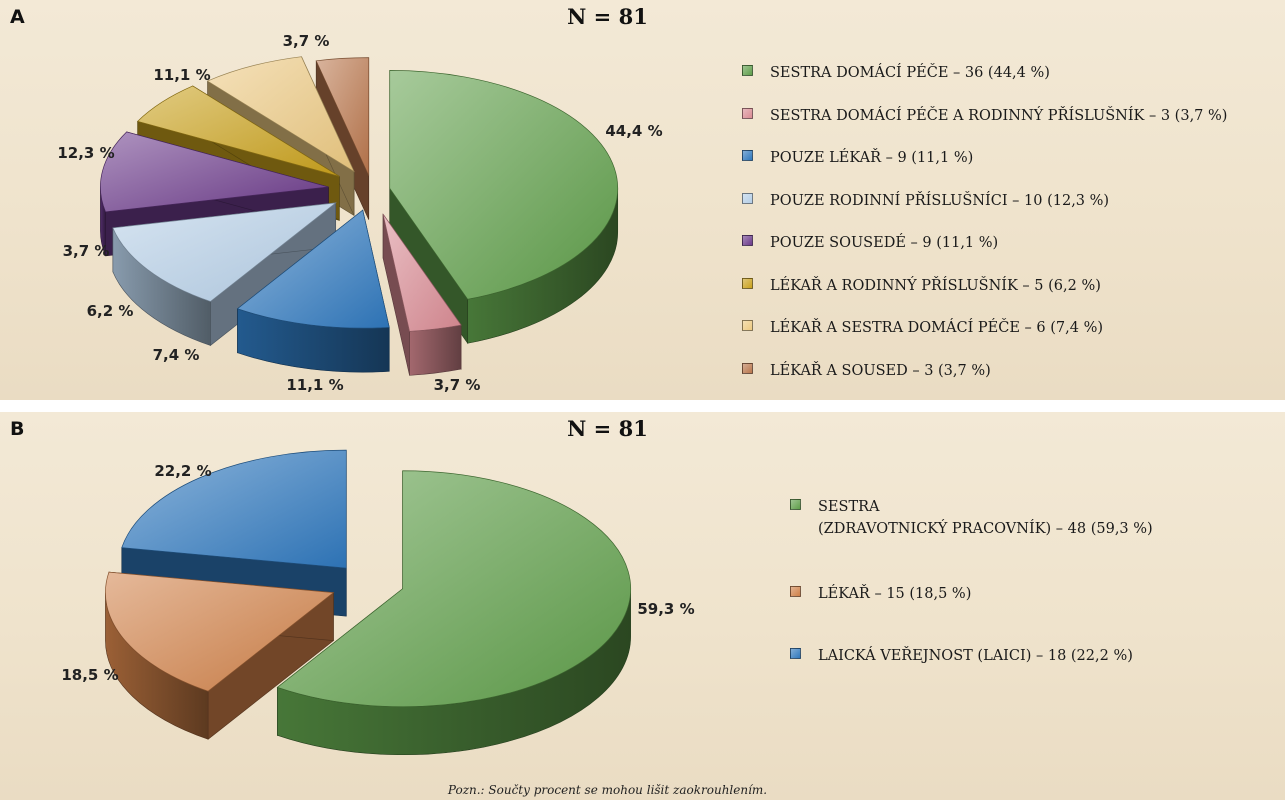 The width and height of the screenshot is (1285, 800). What do you see at coordinates (17, 17) in the screenshot?
I see `panel-label: A` at bounding box center [17, 17].